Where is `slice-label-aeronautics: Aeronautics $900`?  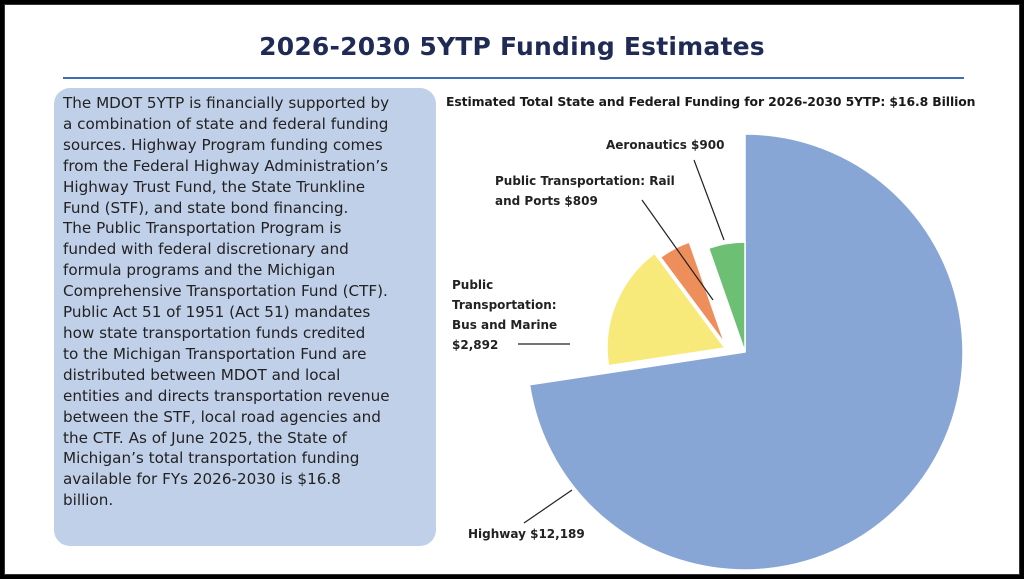 slice-label-aeronautics: Aeronautics $900 is located at coordinates (665, 145).